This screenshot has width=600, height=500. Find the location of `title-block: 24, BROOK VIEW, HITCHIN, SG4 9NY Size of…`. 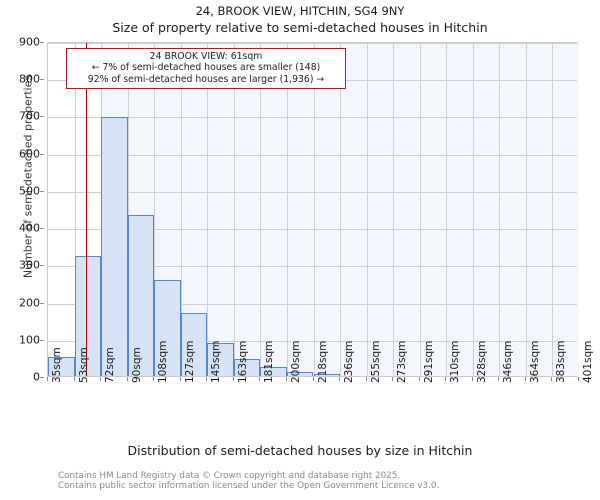

title-block: 24, BROOK VIEW, HITCHIN, SG4 9NY Size of… is located at coordinates (300, 20).